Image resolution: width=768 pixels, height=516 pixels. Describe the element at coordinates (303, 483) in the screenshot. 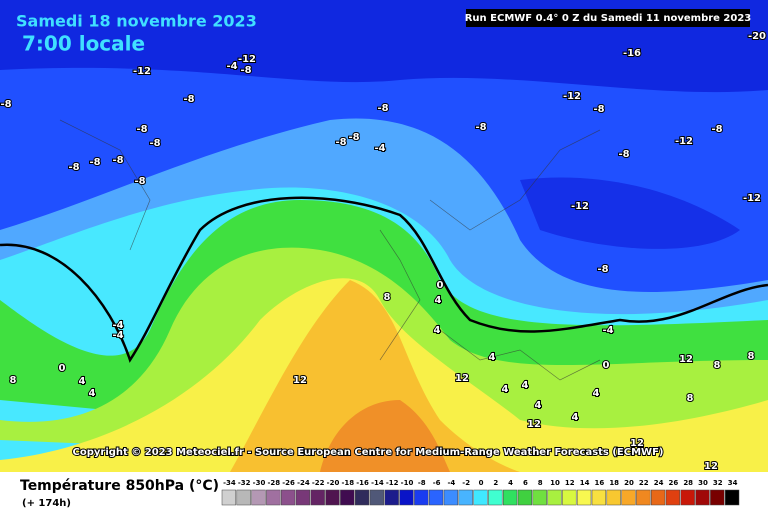

I see `colorbar-tick-label: -24` at that location.